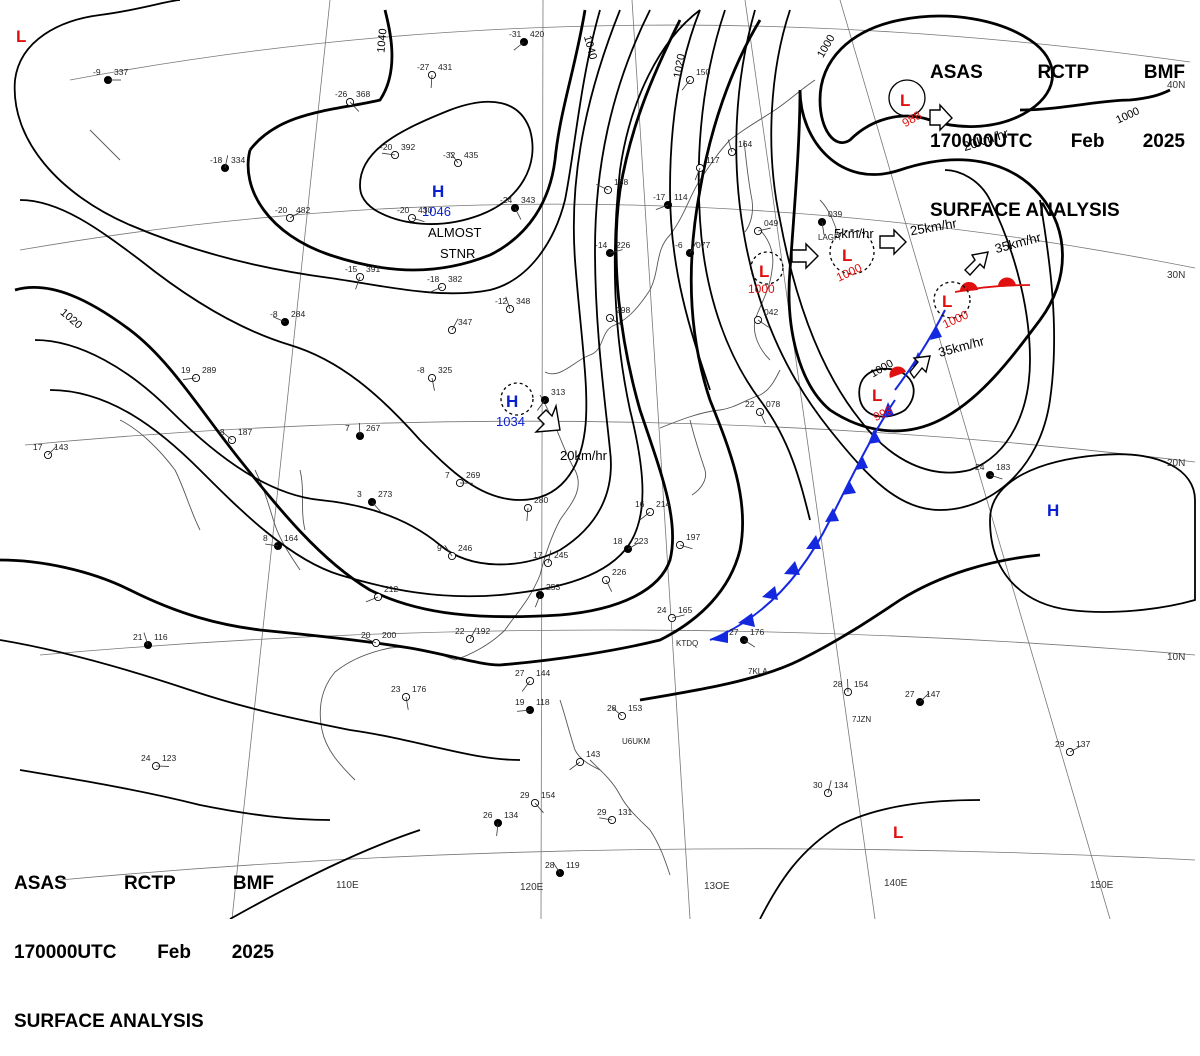 The width and height of the screenshot is (1200, 1056). What do you see at coordinates (612, 185) in the screenshot?
I see `station-plot: 188` at bounding box center [612, 185].